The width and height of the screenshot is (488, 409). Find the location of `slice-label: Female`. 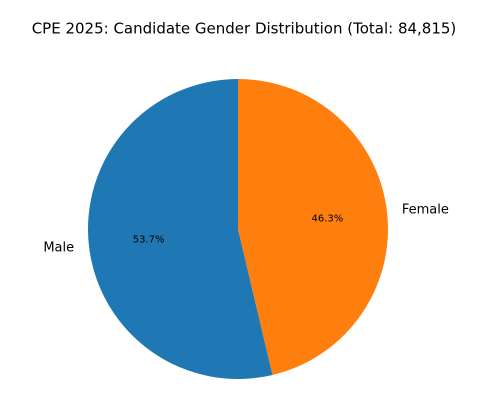

slice-label: Female is located at coordinates (425, 209).